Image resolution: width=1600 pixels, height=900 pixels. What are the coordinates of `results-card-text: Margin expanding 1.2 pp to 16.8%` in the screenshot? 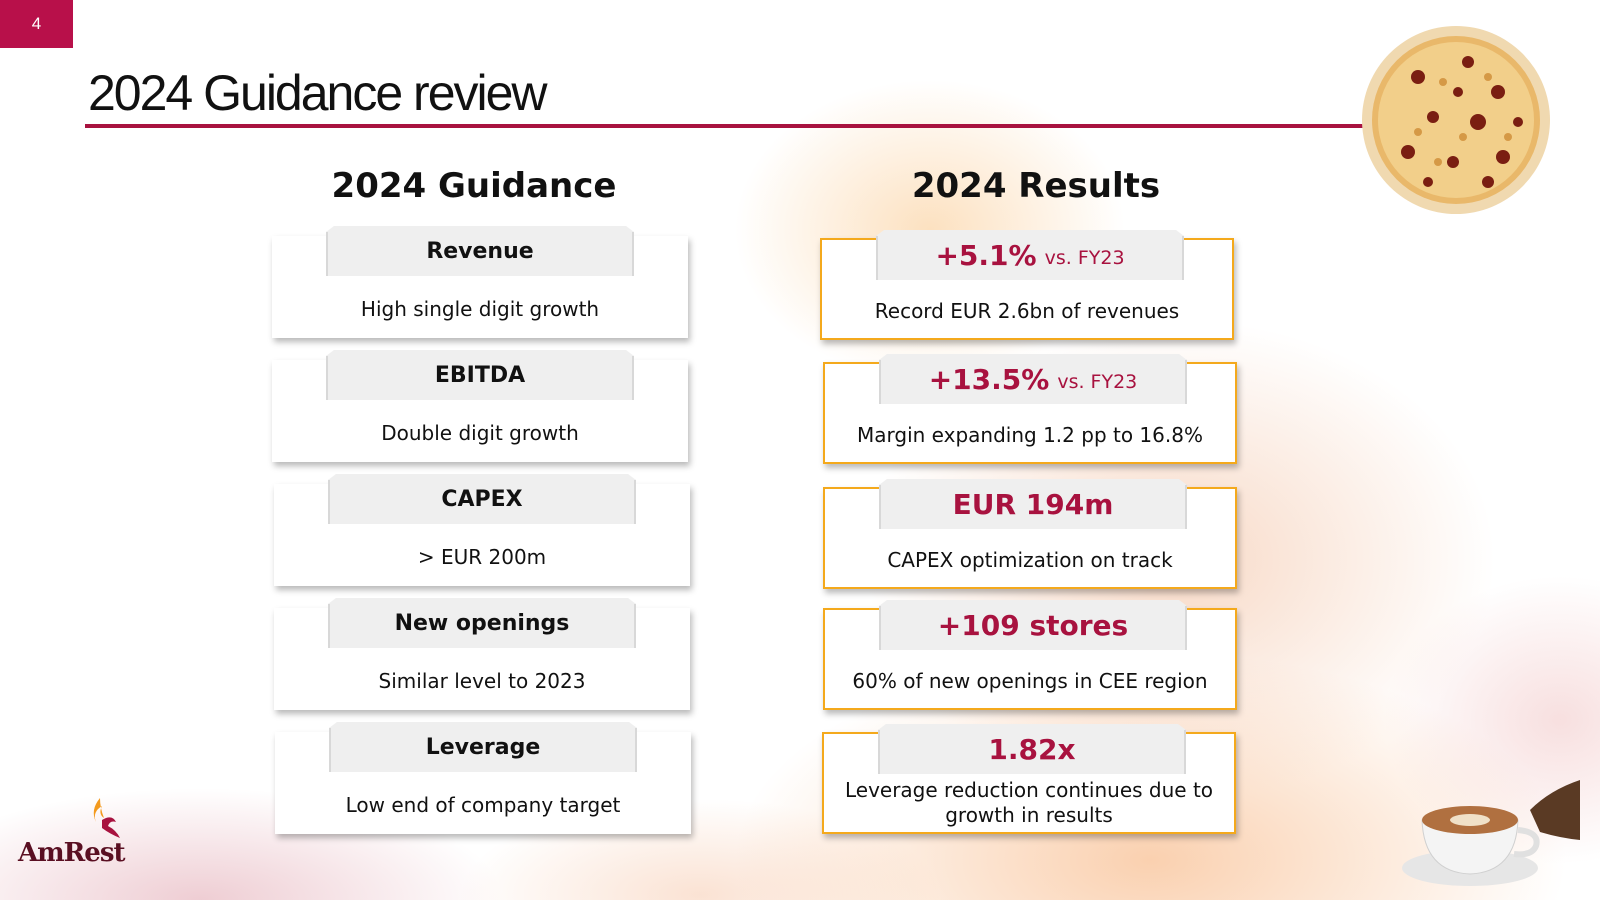 It's located at (1030, 434).